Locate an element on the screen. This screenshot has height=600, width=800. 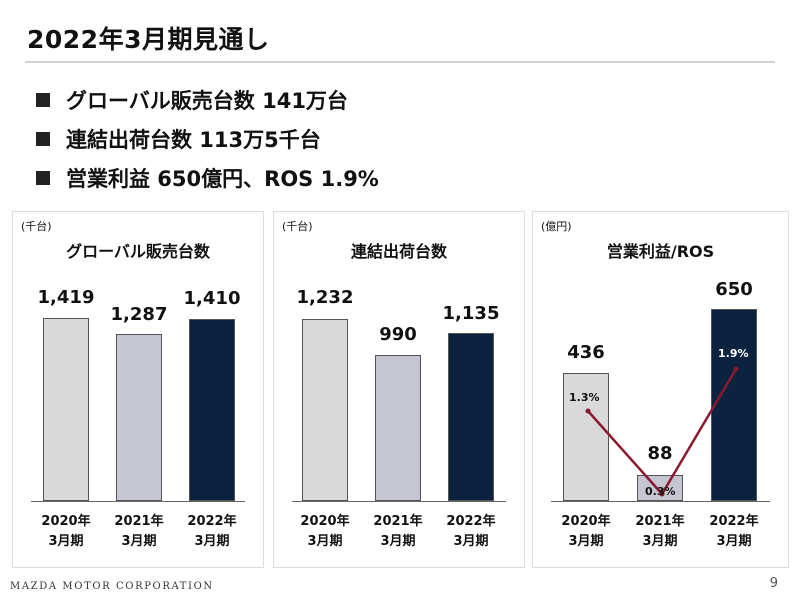
chart-title: 営業利益/ROS is located at coordinates (660, 251).